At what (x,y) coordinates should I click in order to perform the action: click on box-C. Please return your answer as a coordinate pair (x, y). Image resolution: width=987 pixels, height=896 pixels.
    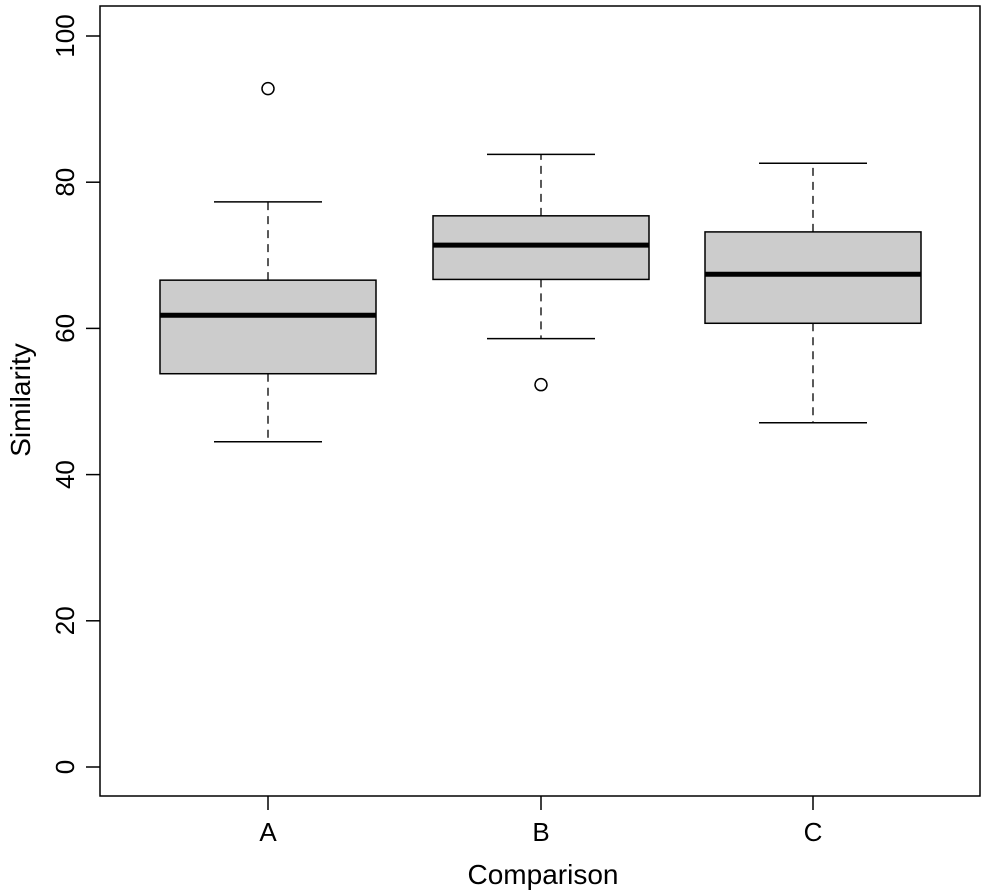
    Looking at the image, I should click on (813, 293).